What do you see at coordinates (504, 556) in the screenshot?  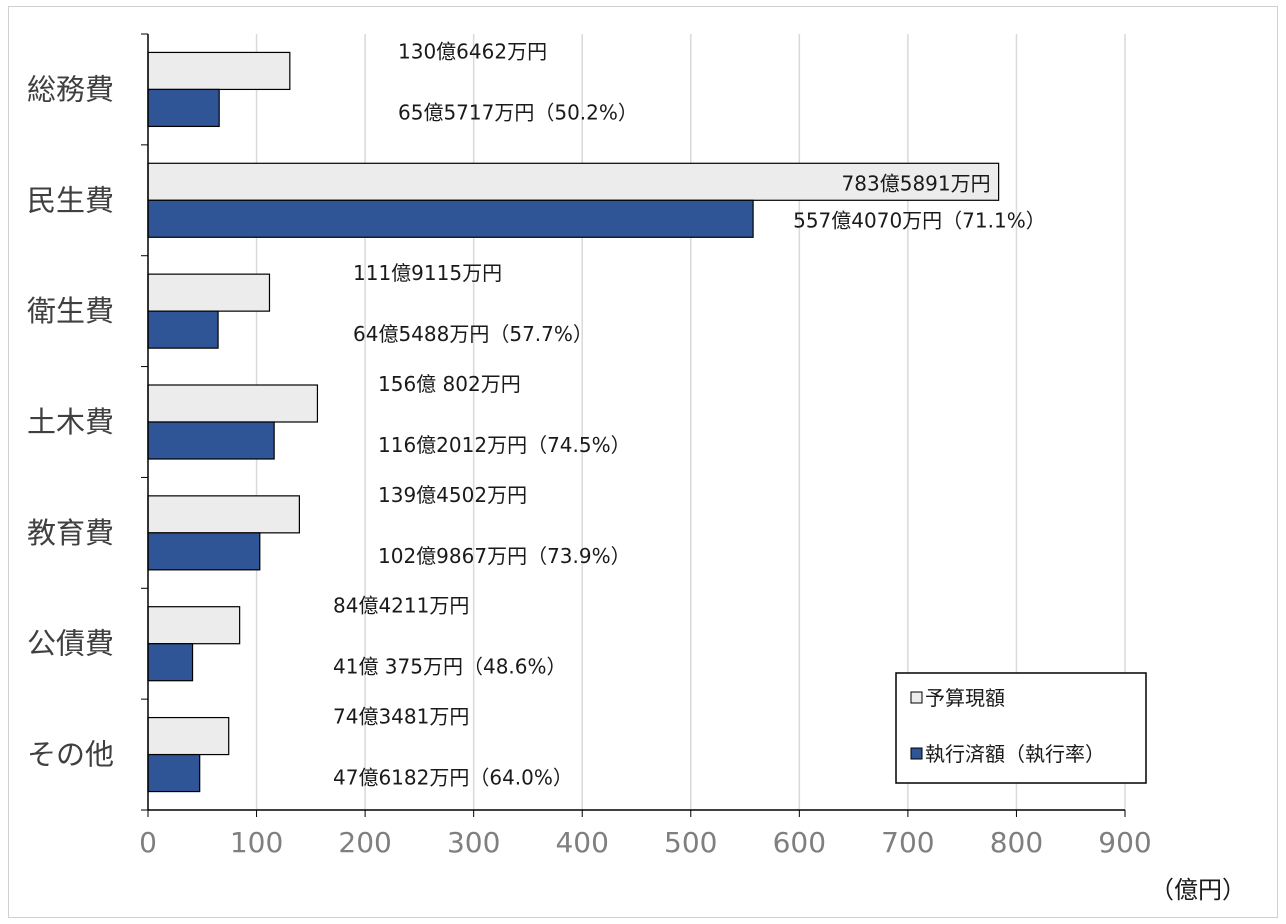 I see `data-label-executed: 102億9867万円（73.9%）` at bounding box center [504, 556].